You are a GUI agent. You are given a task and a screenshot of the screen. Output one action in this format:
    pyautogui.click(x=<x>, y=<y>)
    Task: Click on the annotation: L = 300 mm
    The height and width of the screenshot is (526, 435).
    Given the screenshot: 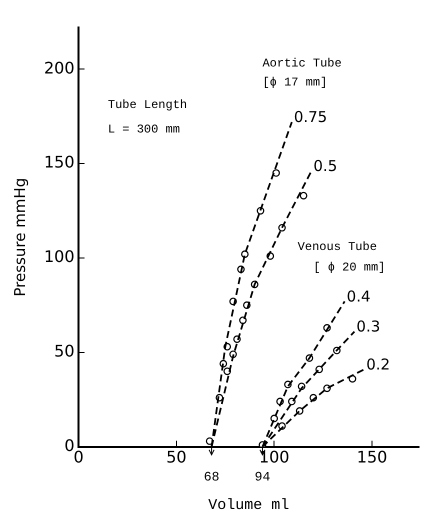 What is the action you would take?
    pyautogui.click(x=144, y=129)
    